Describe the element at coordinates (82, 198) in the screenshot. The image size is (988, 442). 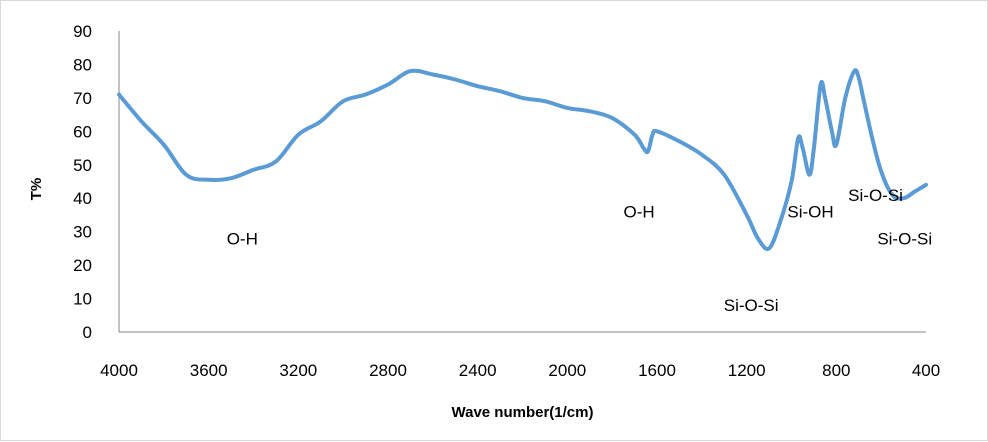
I see `y-tick-label: 40` at that location.